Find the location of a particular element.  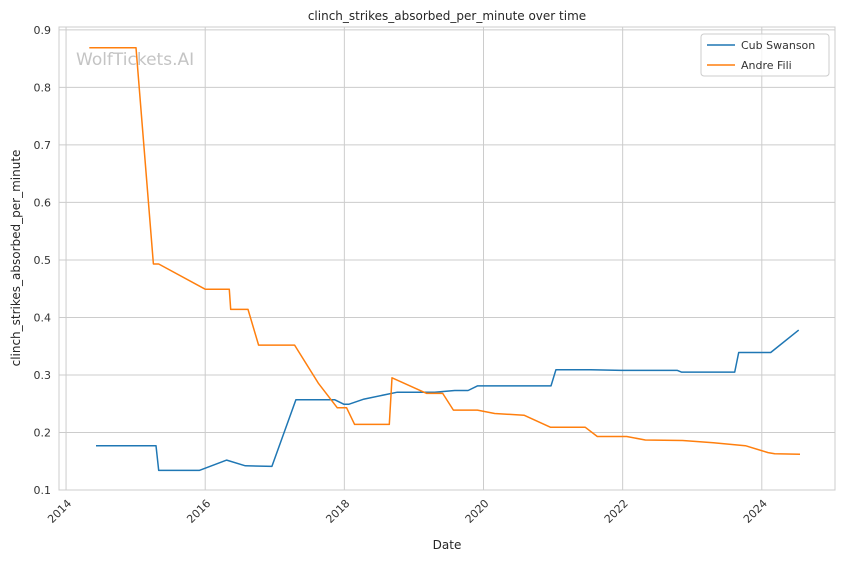

y-tick-label: 0.2 is located at coordinates (43, 432).